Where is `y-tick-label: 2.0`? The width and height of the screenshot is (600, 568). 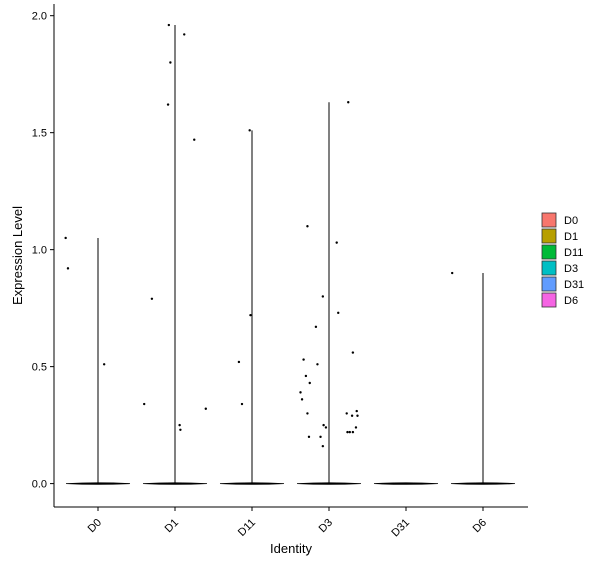 y-tick-label: 2.0 is located at coordinates (39, 17).